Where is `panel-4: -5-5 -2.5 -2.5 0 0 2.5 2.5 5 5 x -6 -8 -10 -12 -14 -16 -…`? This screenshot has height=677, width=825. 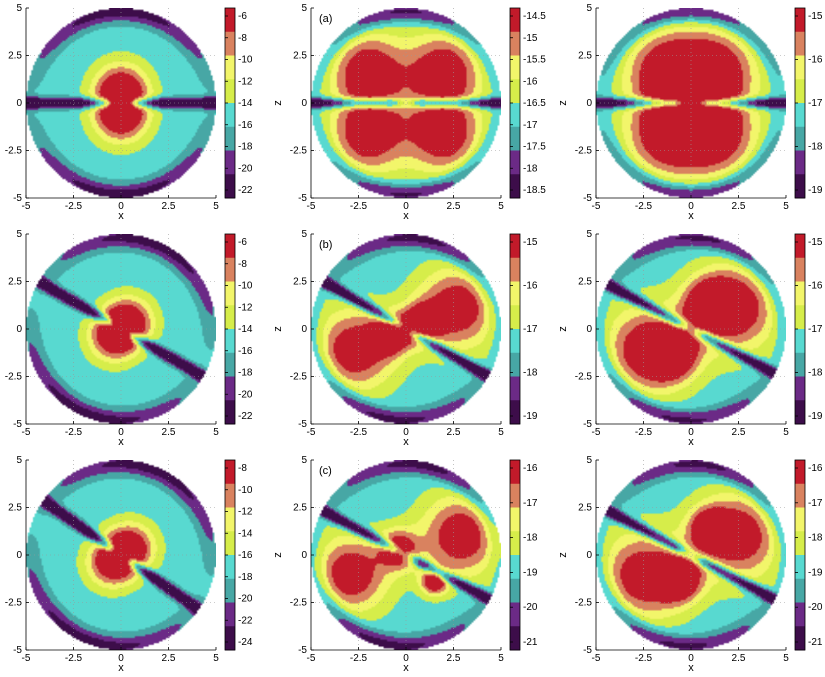 panel-4: -5-5 -2.5 -2.5 0 0 2.5 2.5 5 5 x -6 -8 -10 -12 -14 -16 -… is located at coordinates (129, 338).